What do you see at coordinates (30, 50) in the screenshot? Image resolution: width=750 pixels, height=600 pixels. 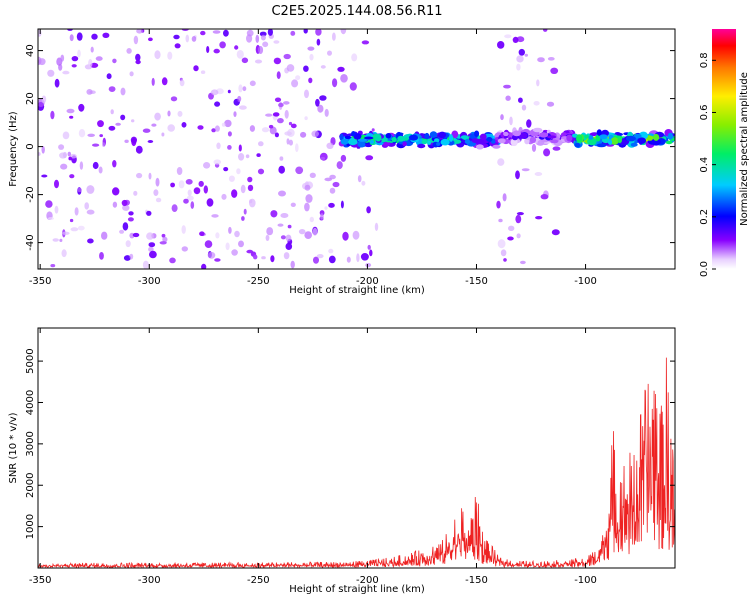 I see `ytick-label: 40` at bounding box center [30, 50].